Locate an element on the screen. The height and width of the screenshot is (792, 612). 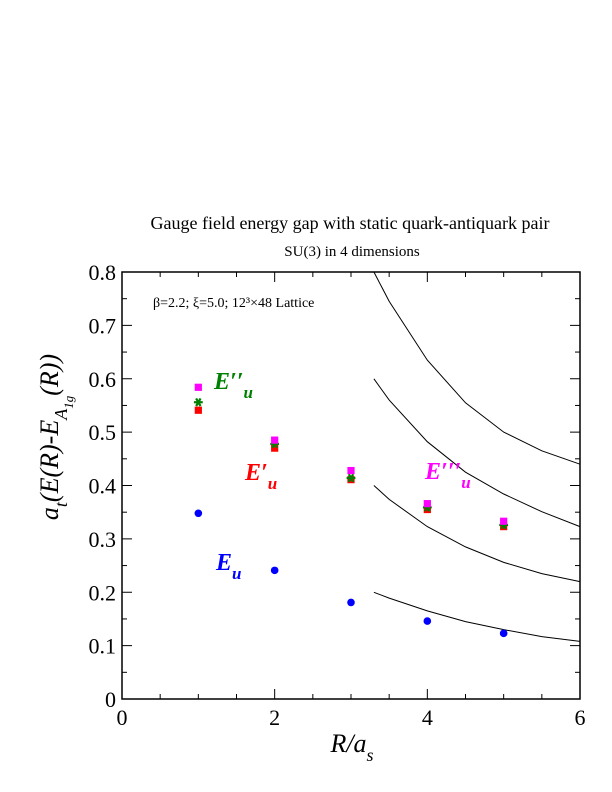
x-tick-label: 6 is located at coordinates (580, 717).